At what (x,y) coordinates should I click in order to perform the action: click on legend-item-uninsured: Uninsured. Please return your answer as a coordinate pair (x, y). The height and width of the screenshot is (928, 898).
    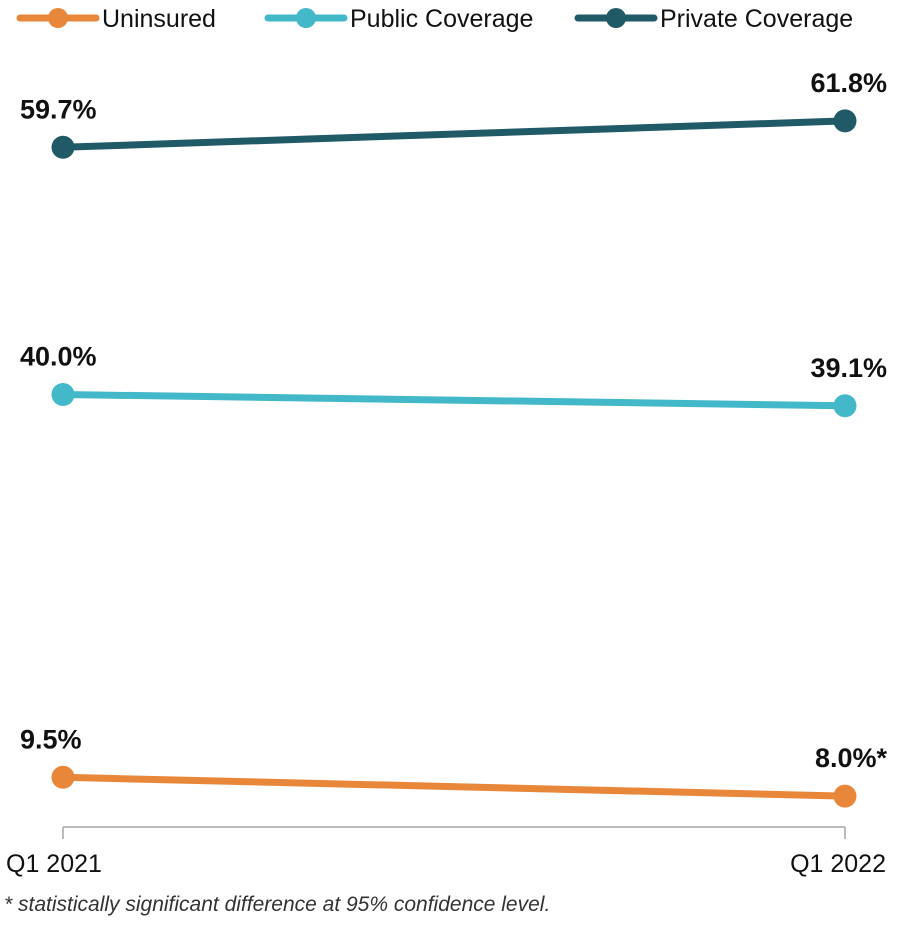
    Looking at the image, I should click on (116, 19).